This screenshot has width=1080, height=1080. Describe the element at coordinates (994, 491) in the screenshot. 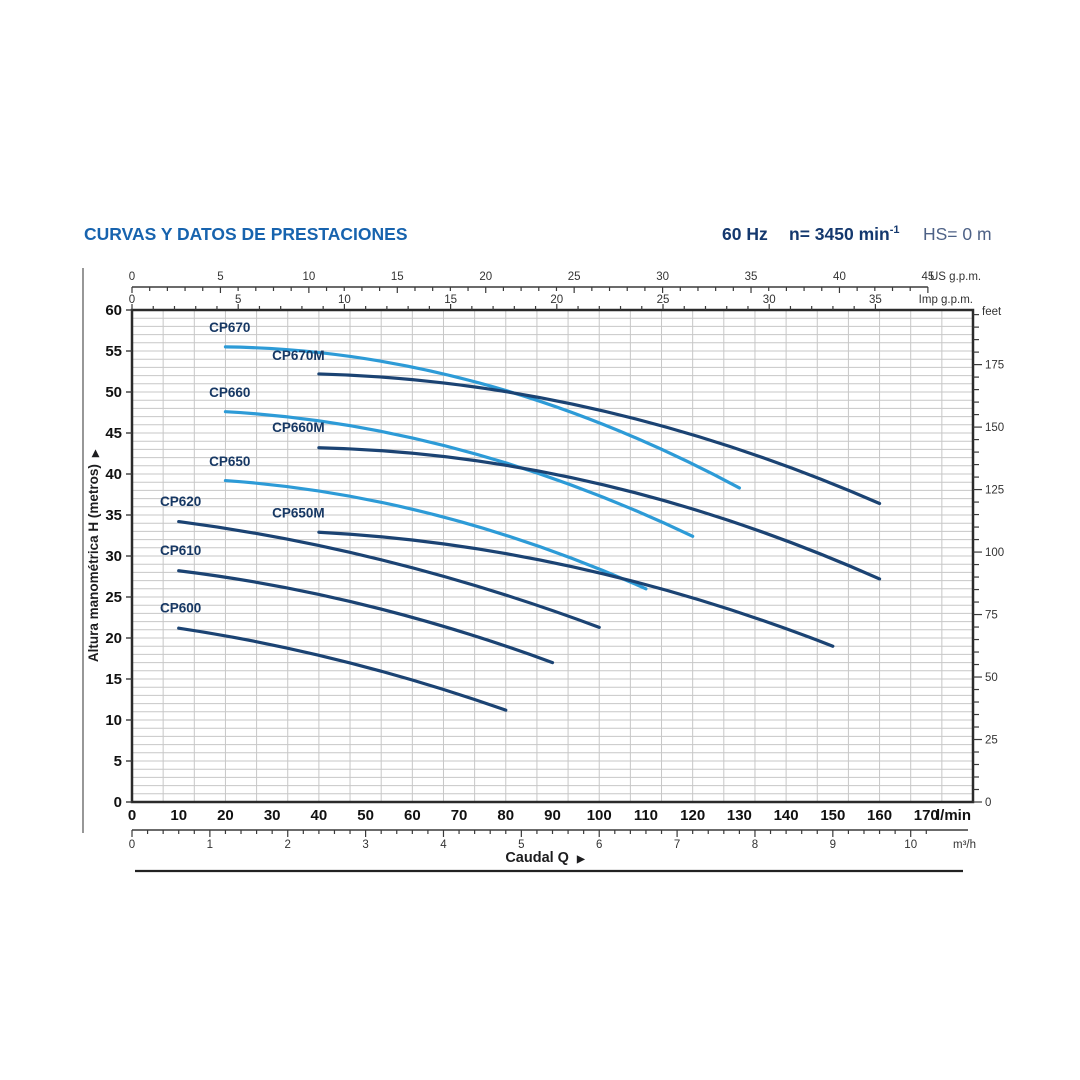

I see `feet-tick-label: 125` at that location.